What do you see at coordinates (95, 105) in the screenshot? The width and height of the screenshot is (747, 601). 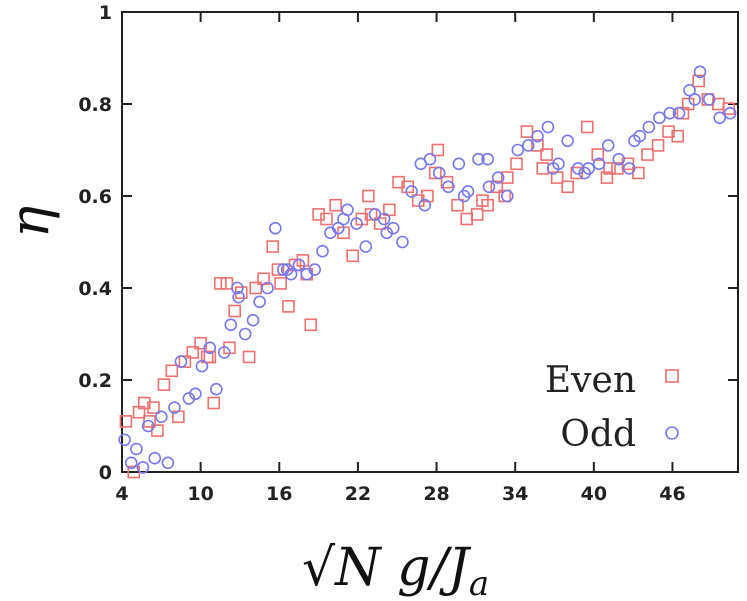 I see `y-tick-label: 0.8` at bounding box center [95, 105].